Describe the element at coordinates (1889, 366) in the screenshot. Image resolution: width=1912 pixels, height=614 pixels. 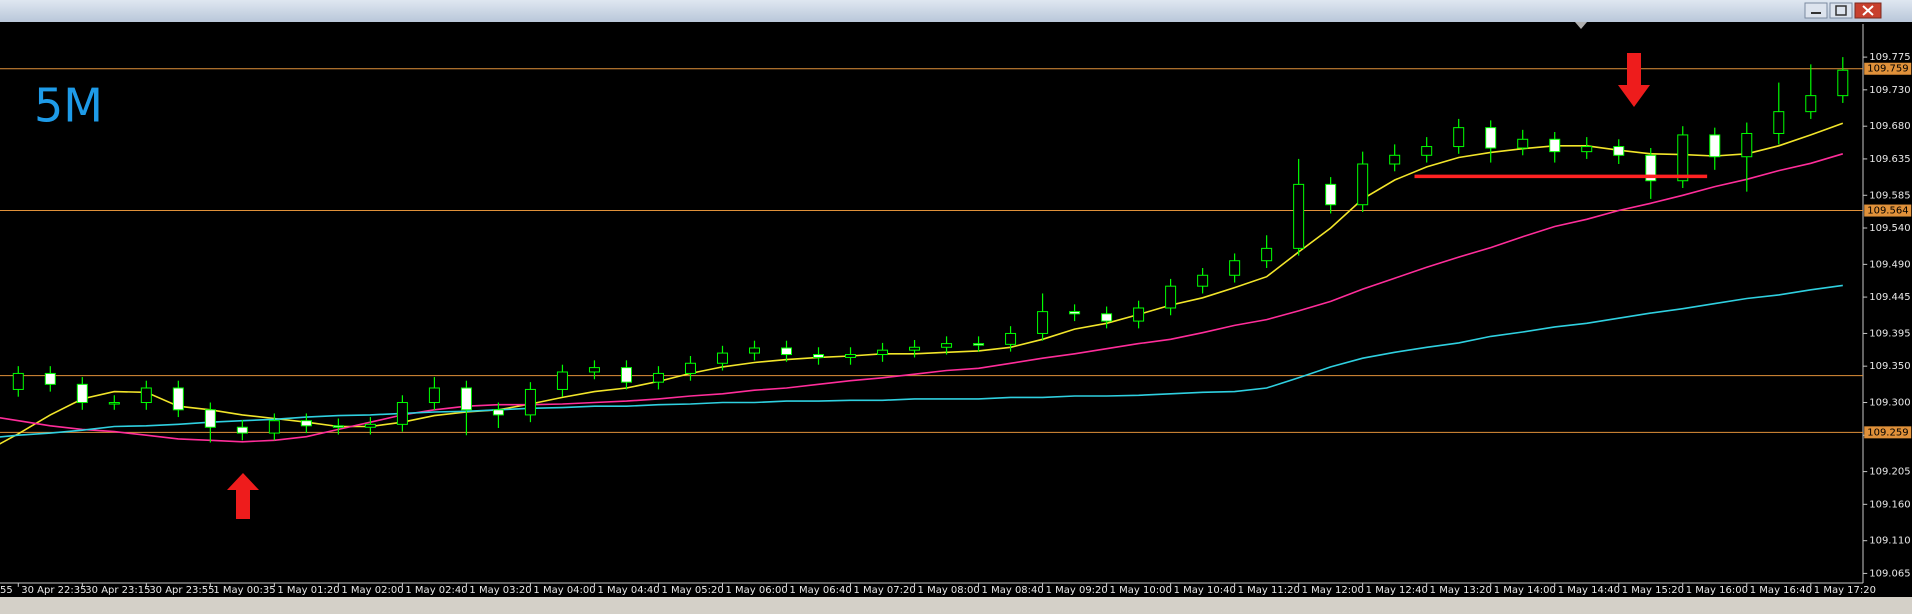
I see `y-tick-label: 109.350` at that location.